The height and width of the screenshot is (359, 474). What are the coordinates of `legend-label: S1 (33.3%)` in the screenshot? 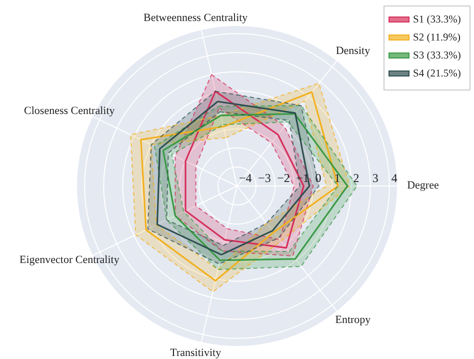 It's located at (437, 20).